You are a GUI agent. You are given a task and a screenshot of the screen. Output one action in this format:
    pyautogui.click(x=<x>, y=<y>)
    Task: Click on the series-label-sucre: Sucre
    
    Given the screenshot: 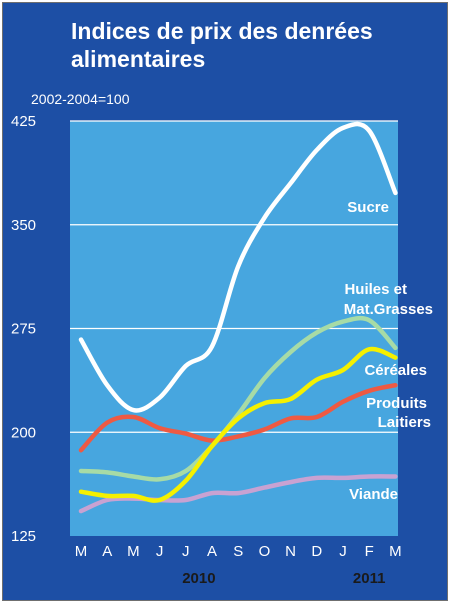 What is the action you would take?
    pyautogui.click(x=368, y=207)
    